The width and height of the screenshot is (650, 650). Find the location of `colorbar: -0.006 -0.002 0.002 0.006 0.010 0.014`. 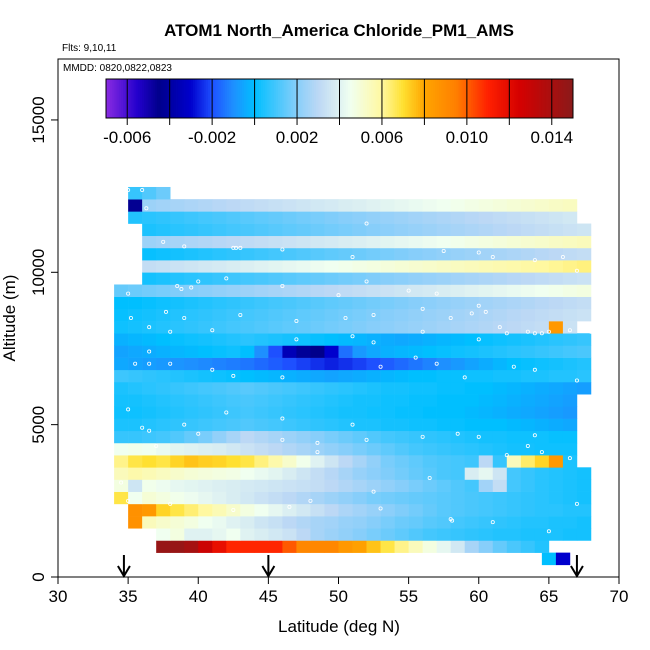

colorbar: -0.006 -0.002 0.002 0.006 0.010 0.014 is located at coordinates (338, 112).